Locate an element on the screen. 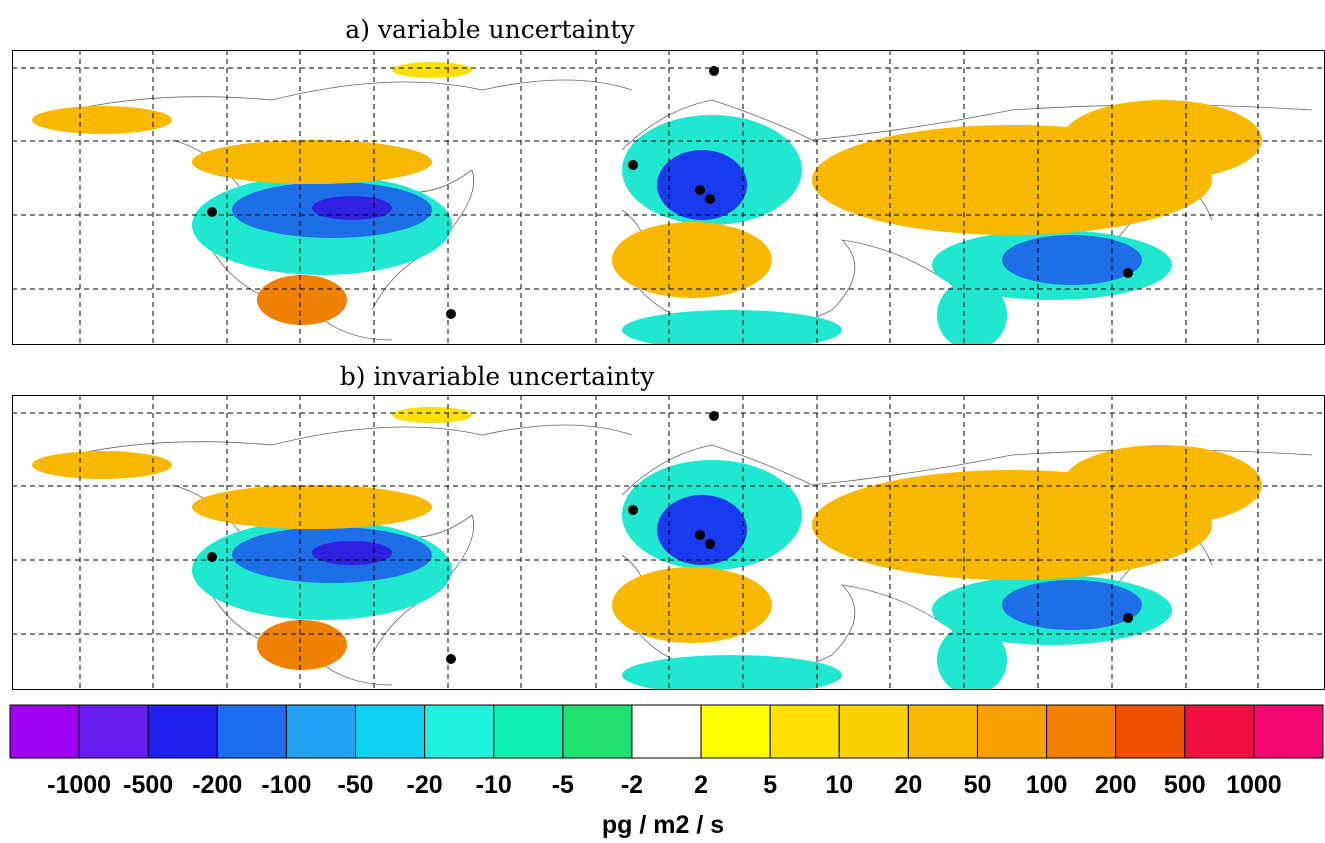 The height and width of the screenshot is (843, 1325). colorbar-label: 200 is located at coordinates (1116, 785).